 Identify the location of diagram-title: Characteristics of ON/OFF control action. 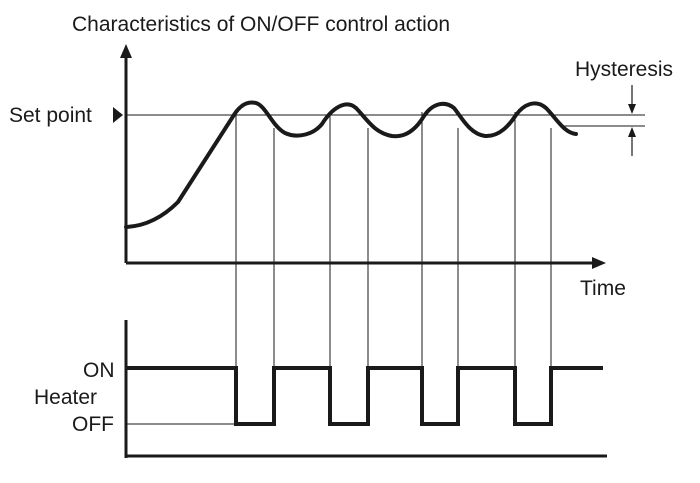
(261, 24).